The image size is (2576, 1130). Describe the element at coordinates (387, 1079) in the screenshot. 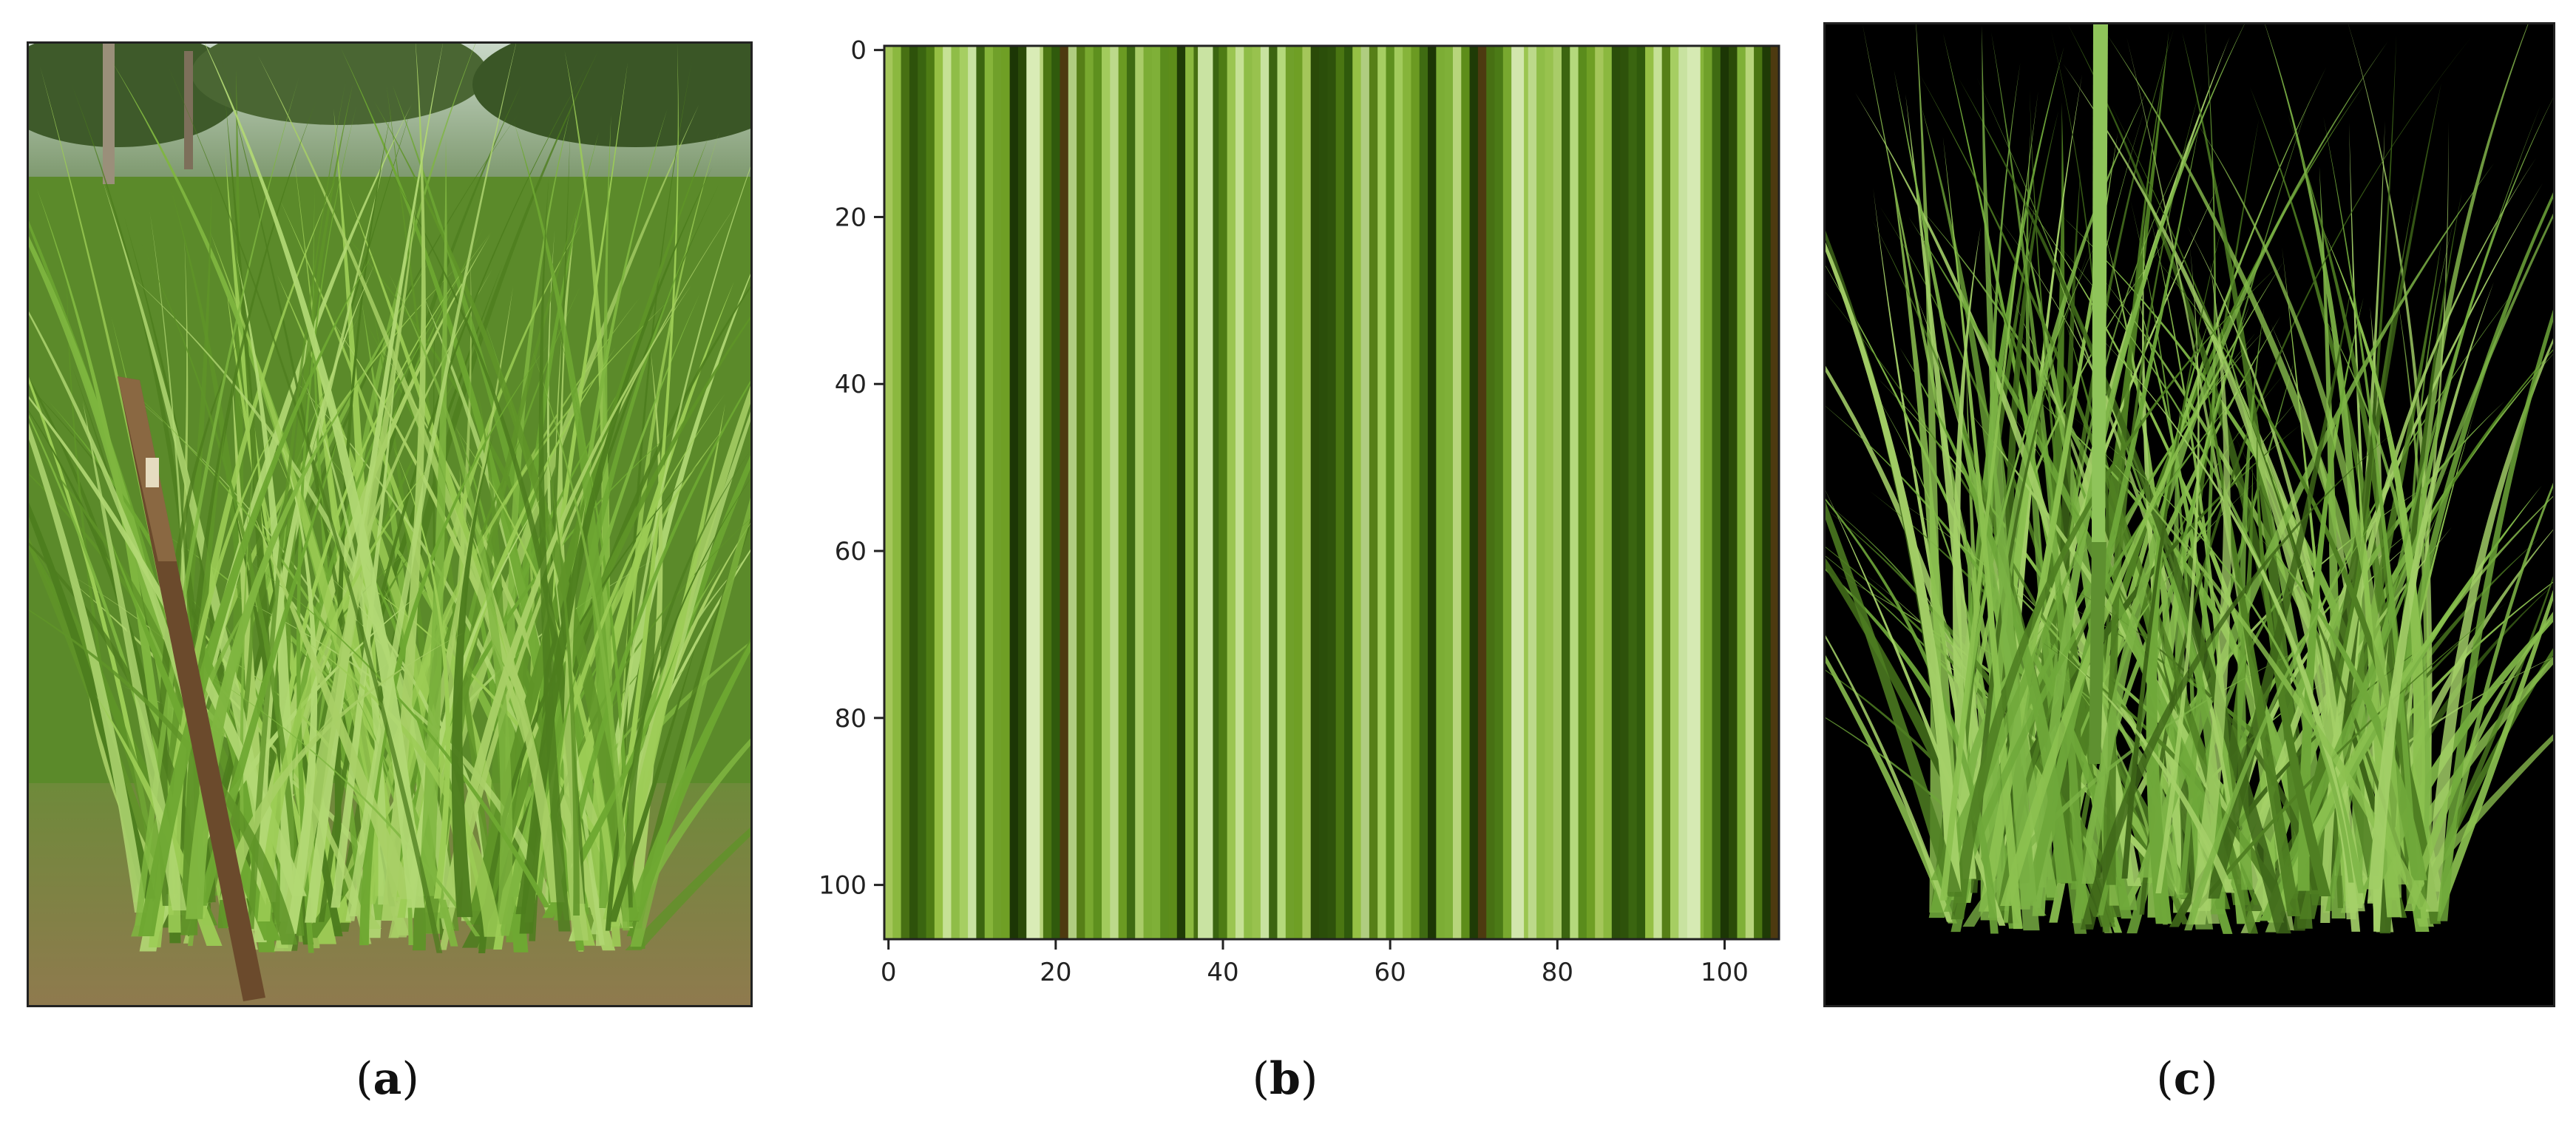

I see `caption-a: (a)` at that location.